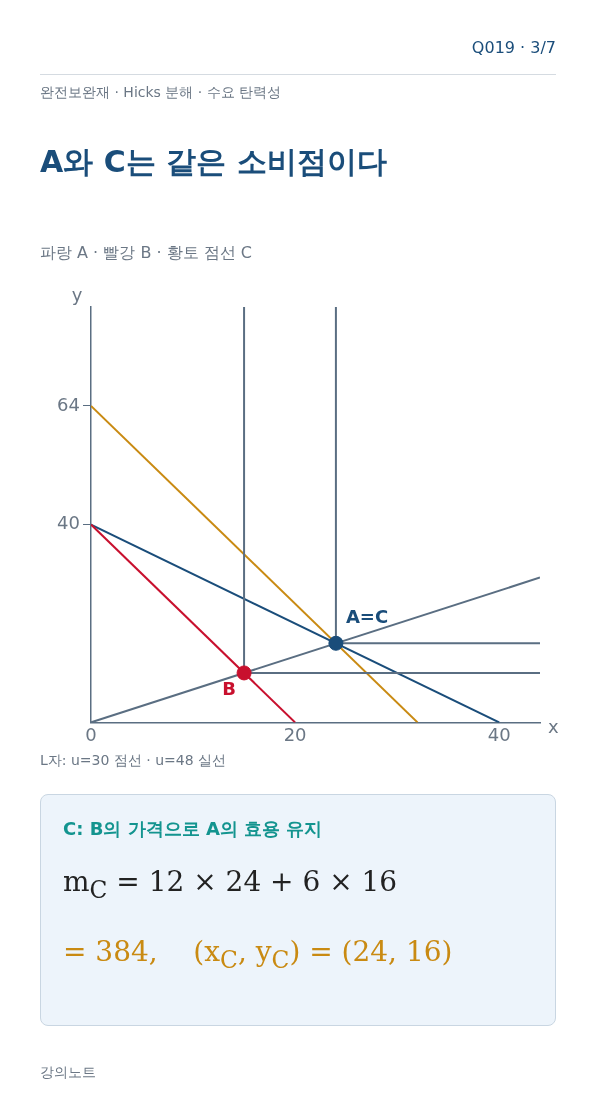 The image size is (596, 1106). Describe the element at coordinates (553, 727) in the screenshot. I see `x-axis-title: x` at that location.